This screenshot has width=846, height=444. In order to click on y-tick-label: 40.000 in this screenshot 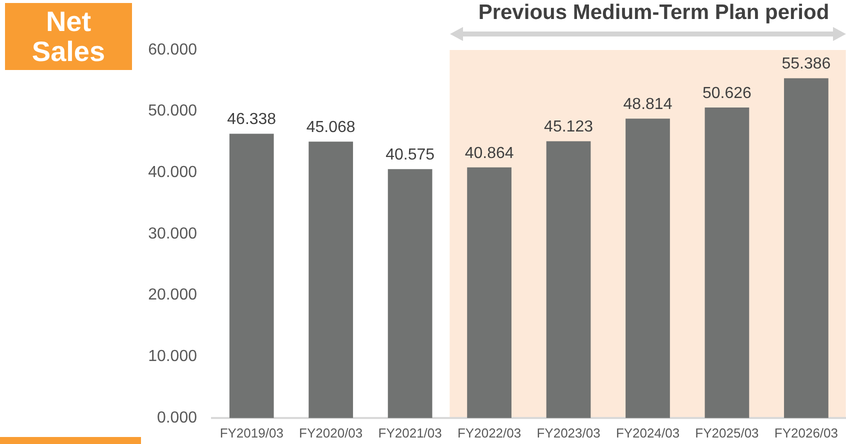, I will do `click(173, 173)`.